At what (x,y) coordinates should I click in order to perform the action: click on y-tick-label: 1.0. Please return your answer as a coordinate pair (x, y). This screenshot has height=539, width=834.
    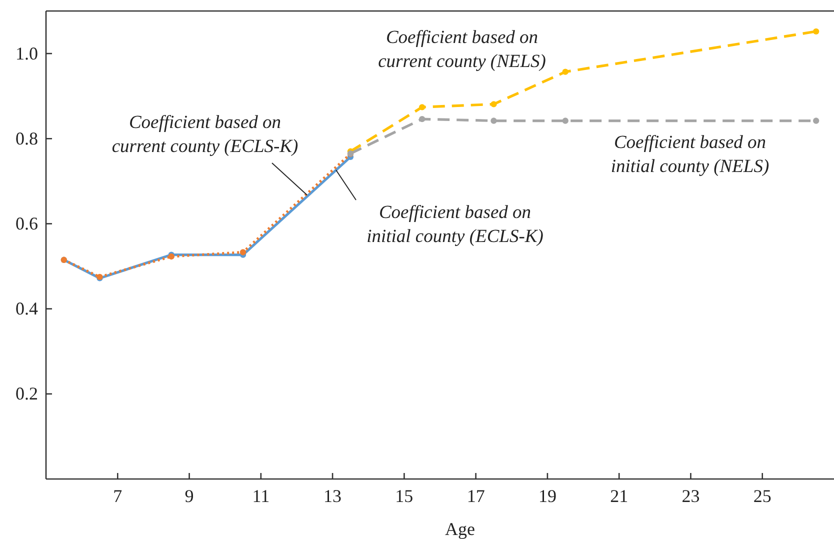
    Looking at the image, I should click on (27, 53).